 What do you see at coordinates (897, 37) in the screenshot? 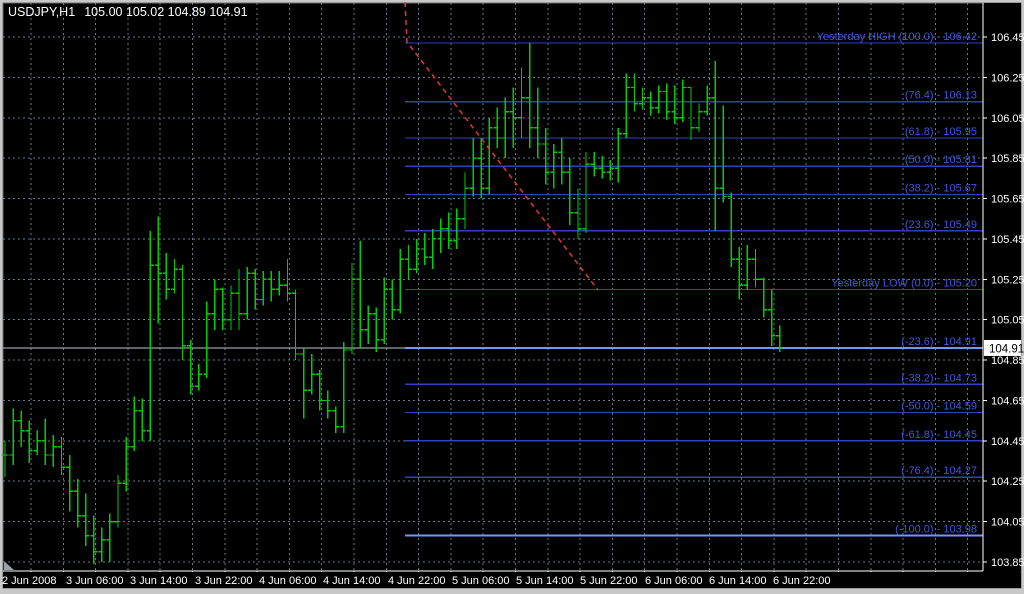
I see `fib-label: Yesterday HIGH (100.0) - 106.42` at bounding box center [897, 37].